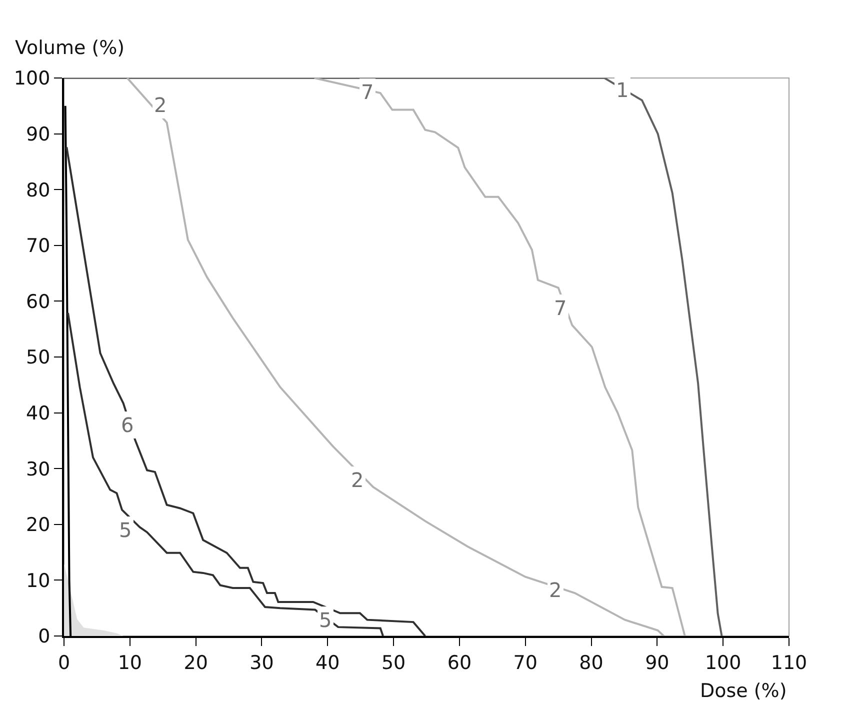  Describe the element at coordinates (657, 663) in the screenshot. I see `x-tick-label: 90` at that location.